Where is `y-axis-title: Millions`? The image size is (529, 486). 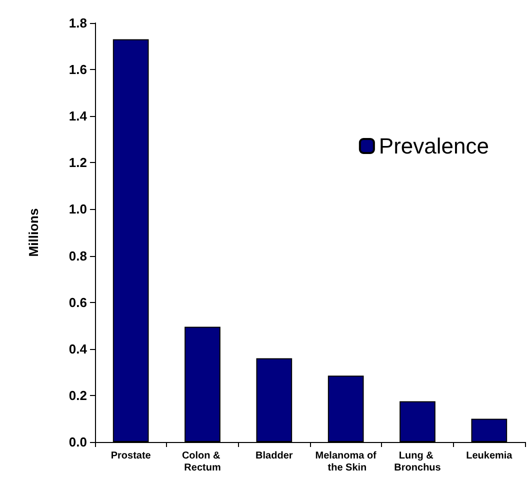
y-axis-title: Millions is located at coordinates (33, 232).